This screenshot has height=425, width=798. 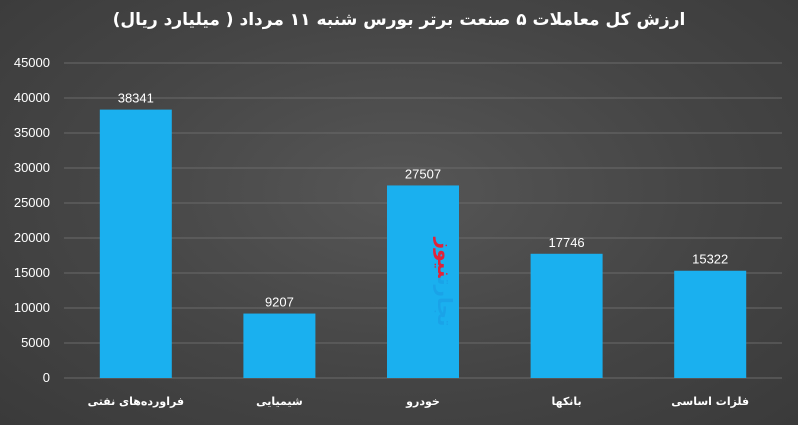 What do you see at coordinates (423, 173) in the screenshot?
I see `data-label: 27507` at bounding box center [423, 173].